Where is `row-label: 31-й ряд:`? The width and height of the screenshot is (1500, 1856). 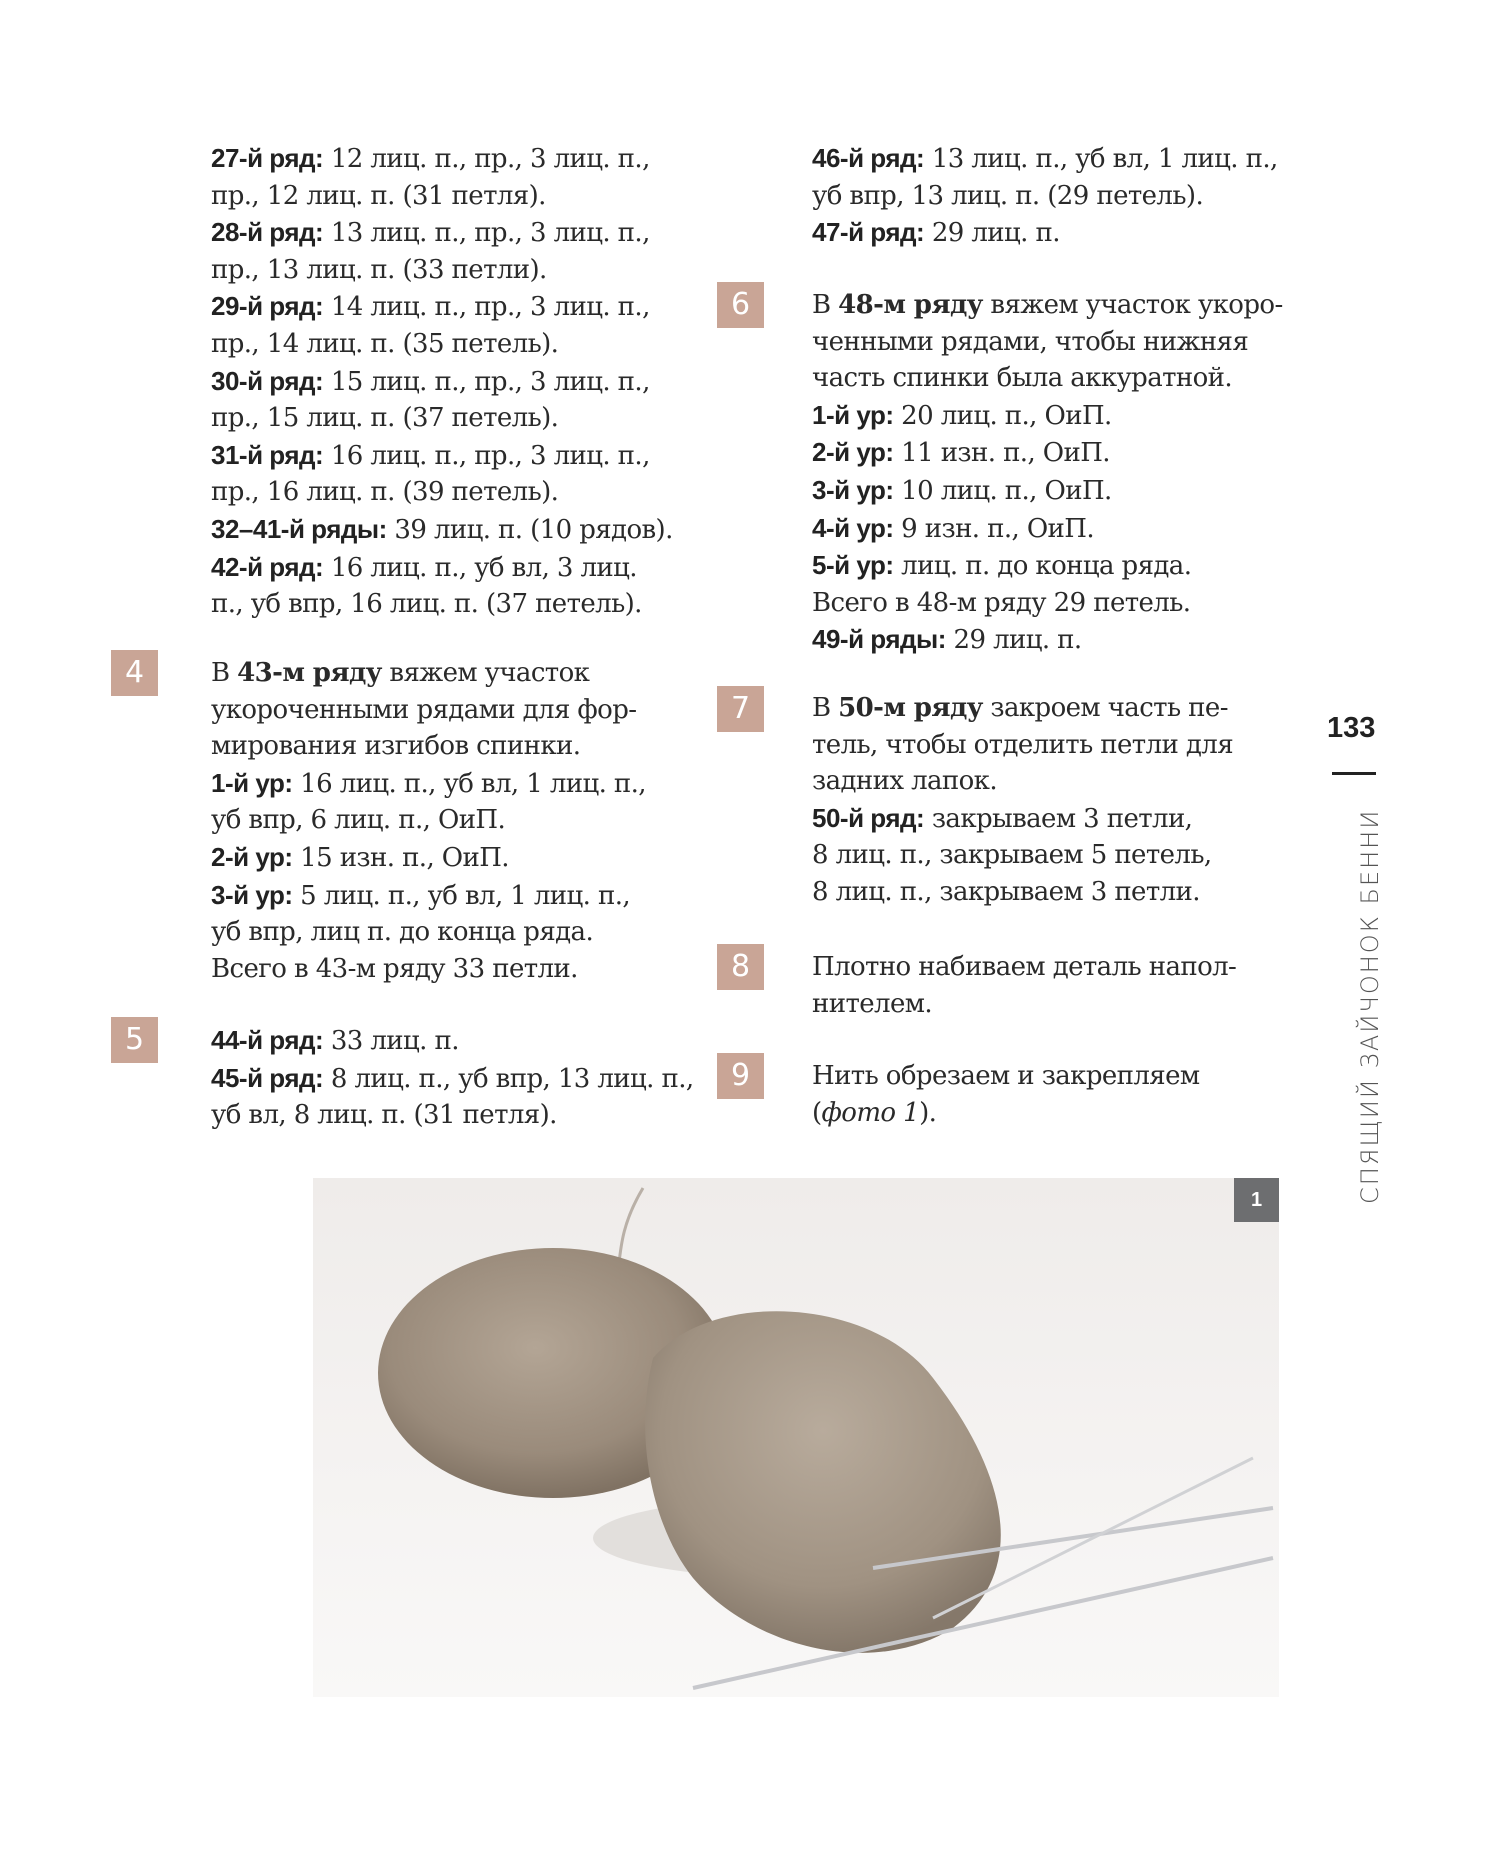 row-label: 31-й ряд: is located at coordinates (267, 454).